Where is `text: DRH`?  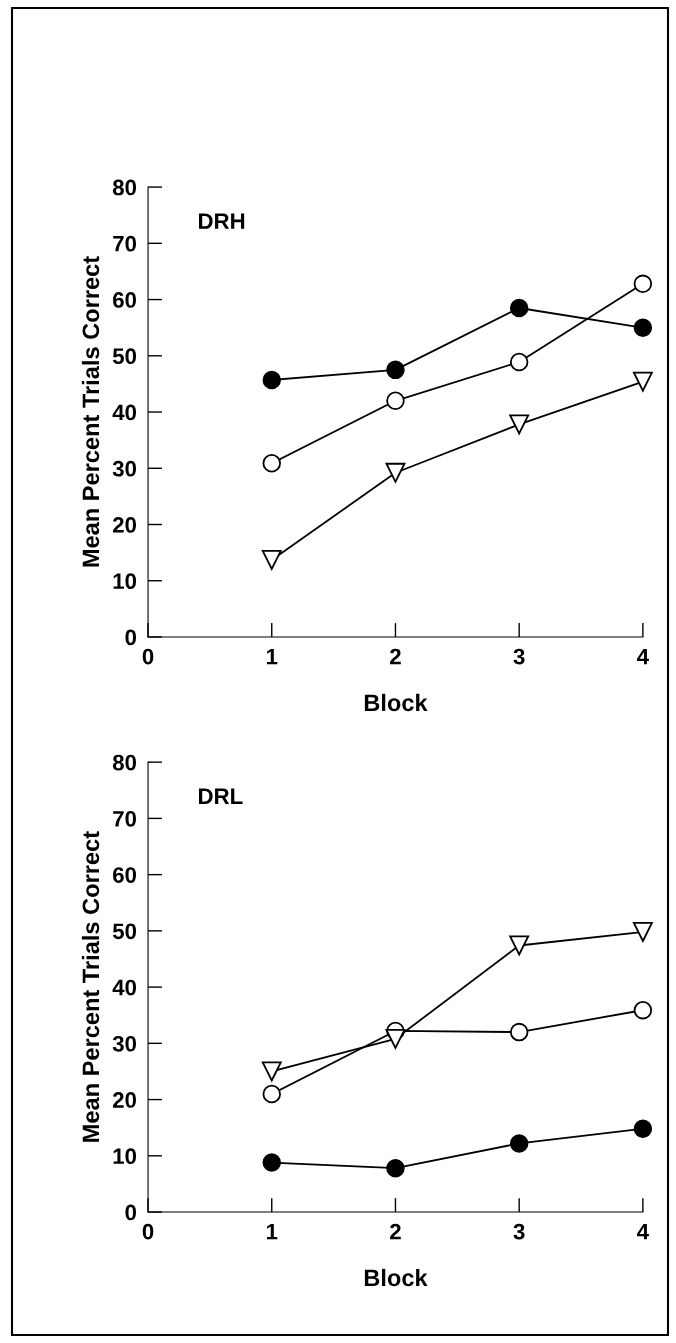
text: DRH is located at coordinates (222, 221).